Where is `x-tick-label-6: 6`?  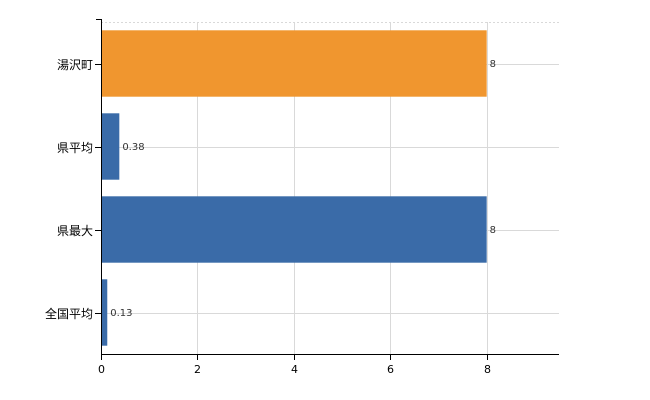 x-tick-label-6: 6 is located at coordinates (390, 369).